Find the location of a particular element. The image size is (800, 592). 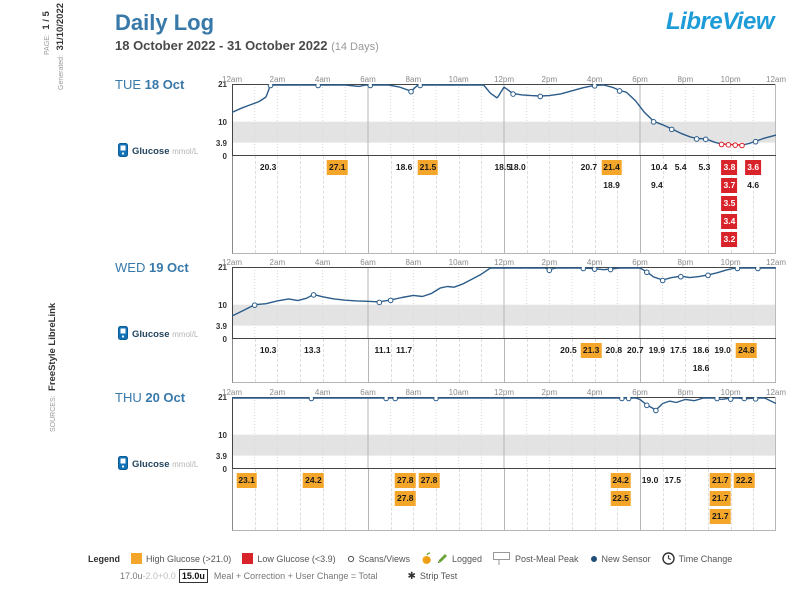

glucose-chart-tue-18-oct is located at coordinates (504, 120).